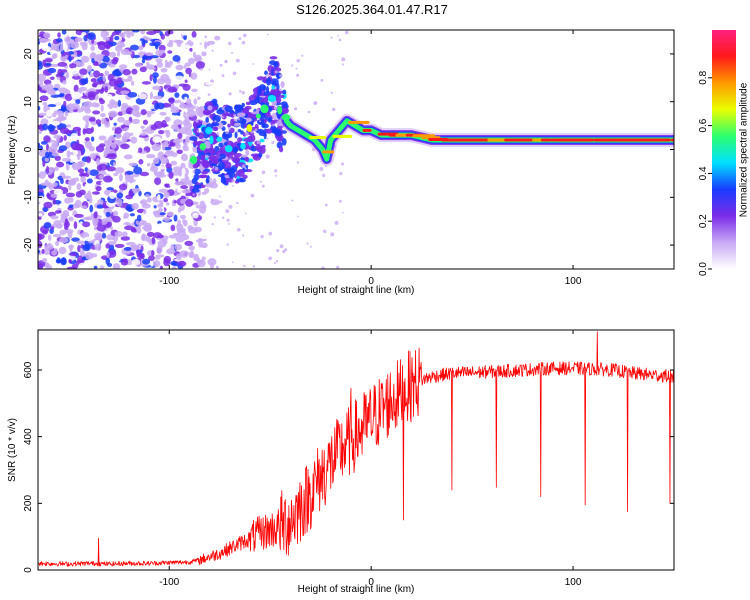 The image size is (750, 600). Describe the element at coordinates (202, 147) in the screenshot. I see `spectrogram-trace-blob` at that location.